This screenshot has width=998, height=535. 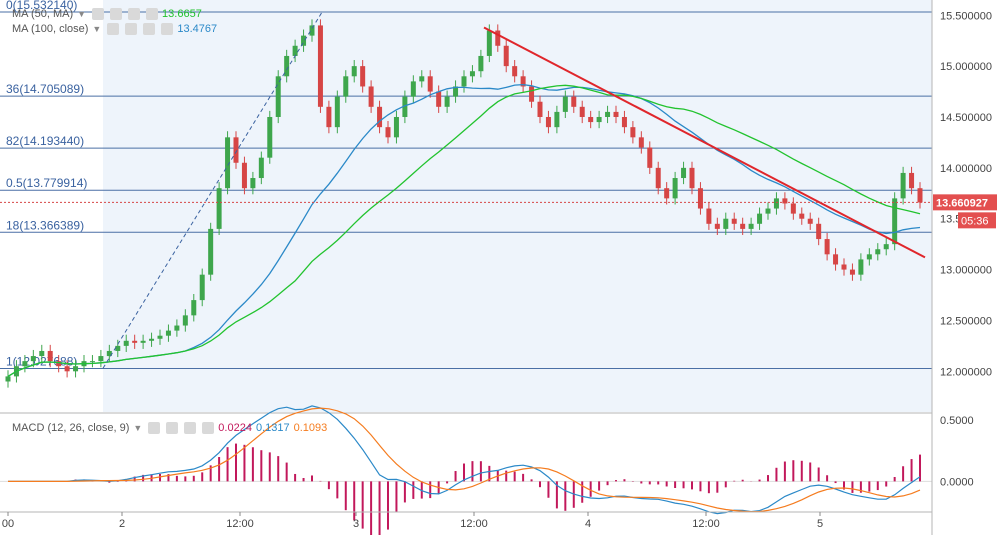 I want to click on current-price-badge, so click(x=965, y=202).